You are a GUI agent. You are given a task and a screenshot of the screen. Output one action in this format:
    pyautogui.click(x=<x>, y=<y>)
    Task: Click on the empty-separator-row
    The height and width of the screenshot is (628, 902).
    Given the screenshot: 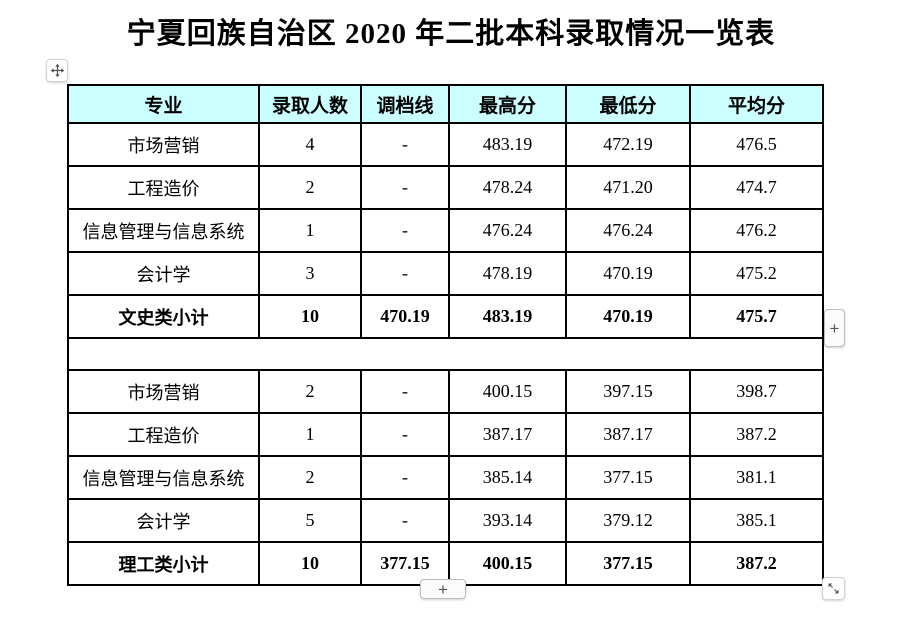 What is the action you would take?
    pyautogui.click(x=445, y=354)
    